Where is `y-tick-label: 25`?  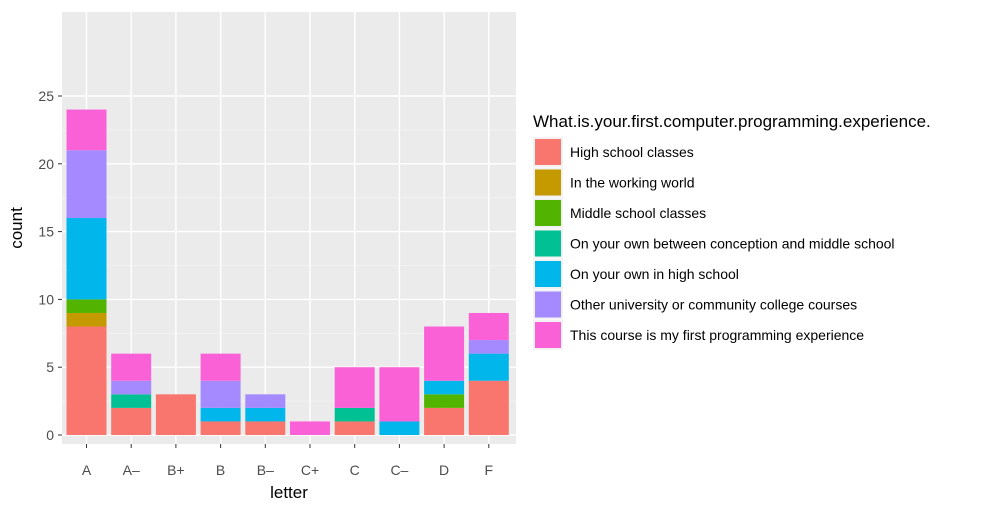 y-tick-label: 25 is located at coordinates (46, 96).